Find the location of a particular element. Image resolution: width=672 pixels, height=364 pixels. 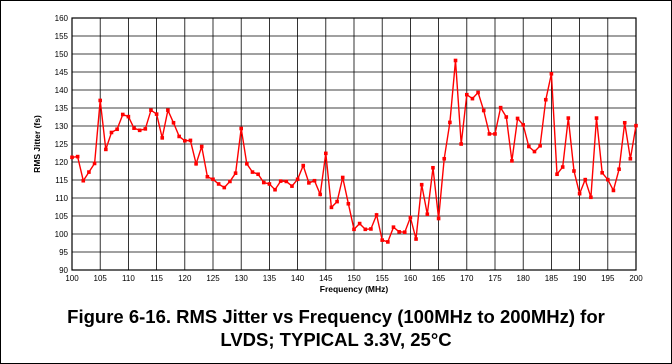

y-tick-label: 125 is located at coordinates (62, 144).